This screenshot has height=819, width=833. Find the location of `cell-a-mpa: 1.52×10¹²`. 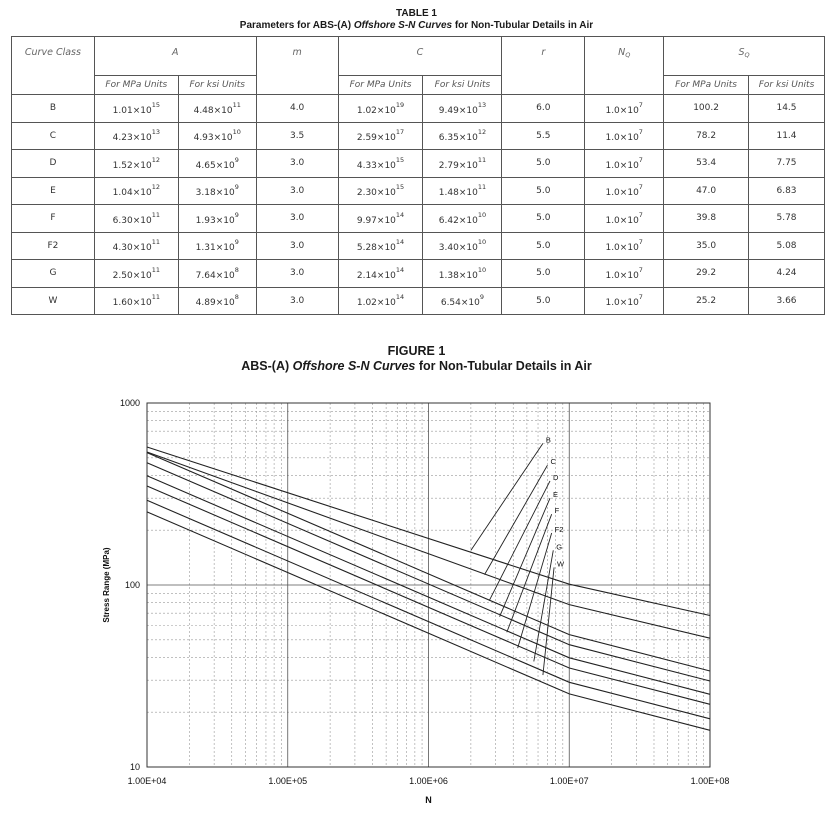

cell-a-mpa: 1.52×10¹² is located at coordinates (136, 163).